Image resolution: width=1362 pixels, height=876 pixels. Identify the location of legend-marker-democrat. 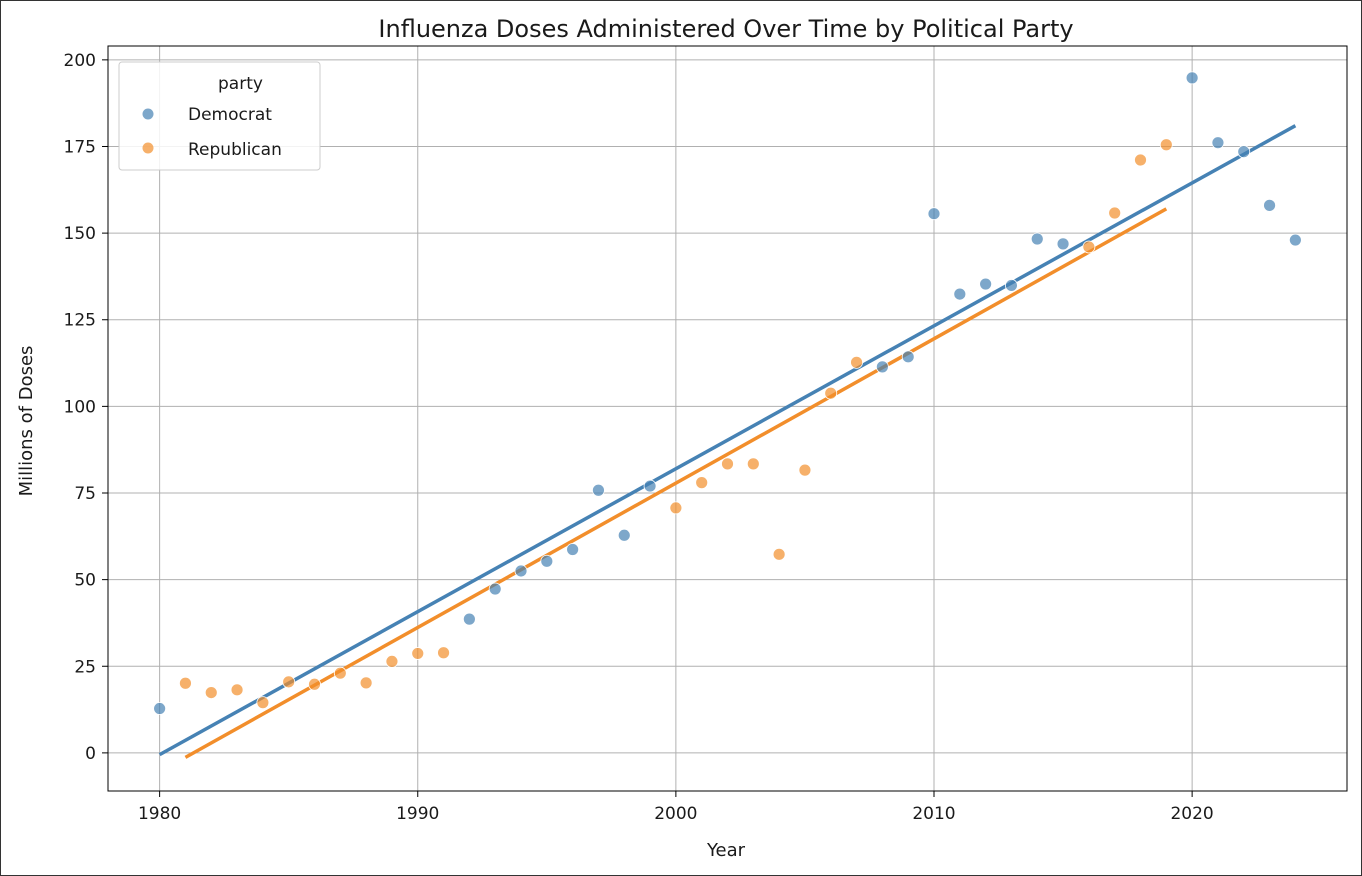
(148, 114).